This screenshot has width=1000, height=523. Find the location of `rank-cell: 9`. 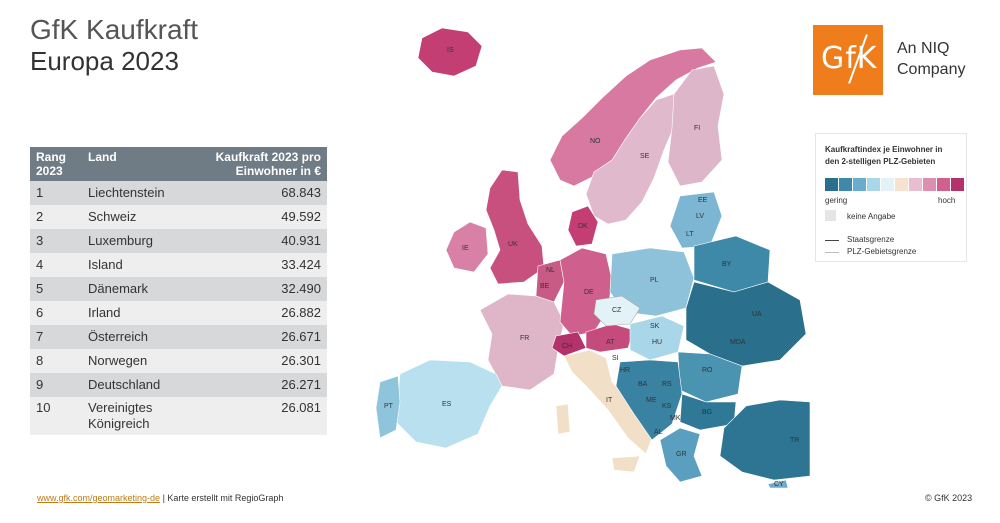

rank-cell: 9 is located at coordinates (56, 385).